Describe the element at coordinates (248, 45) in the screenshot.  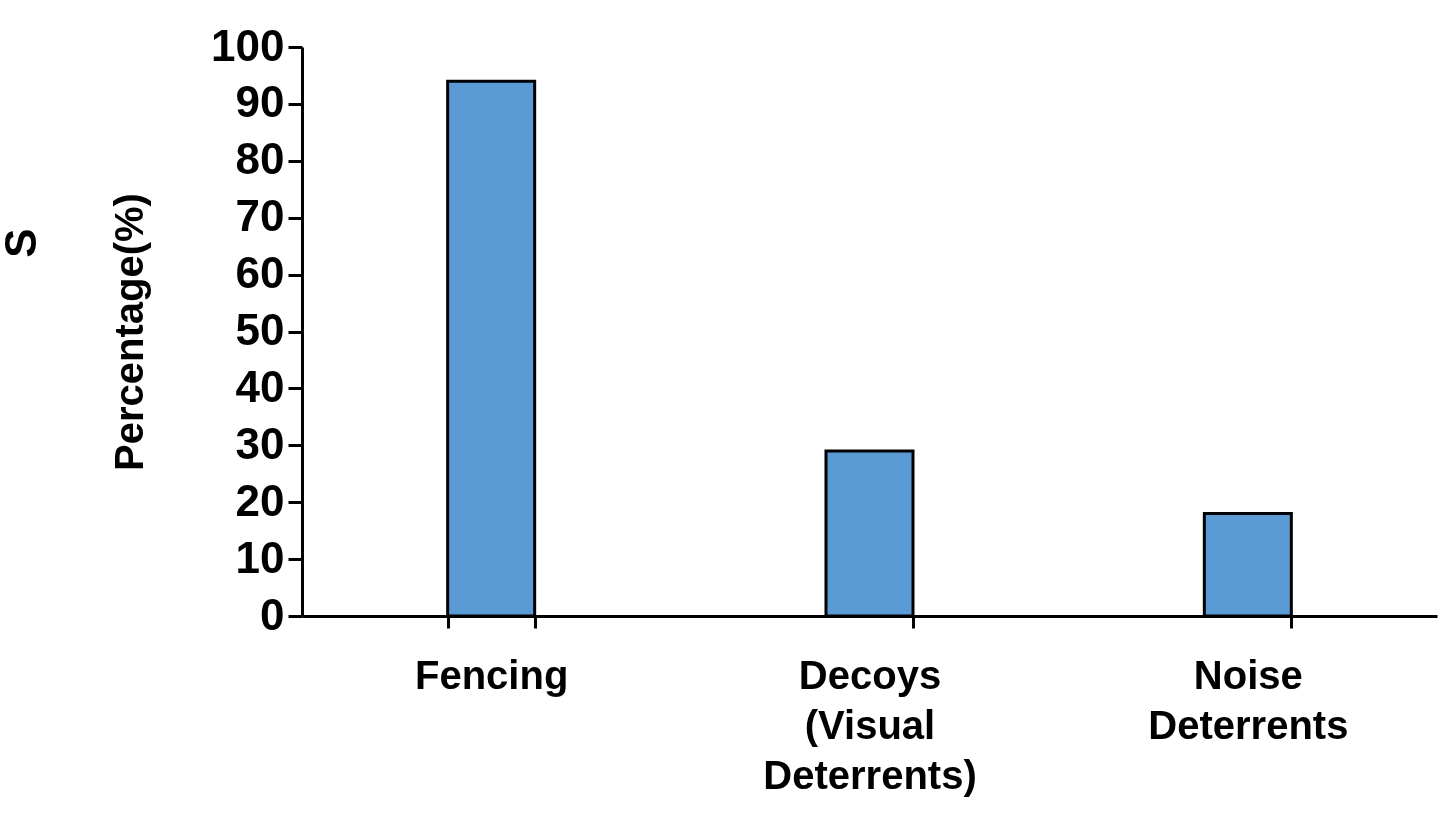
I see `y-tick-label: 100` at that location.